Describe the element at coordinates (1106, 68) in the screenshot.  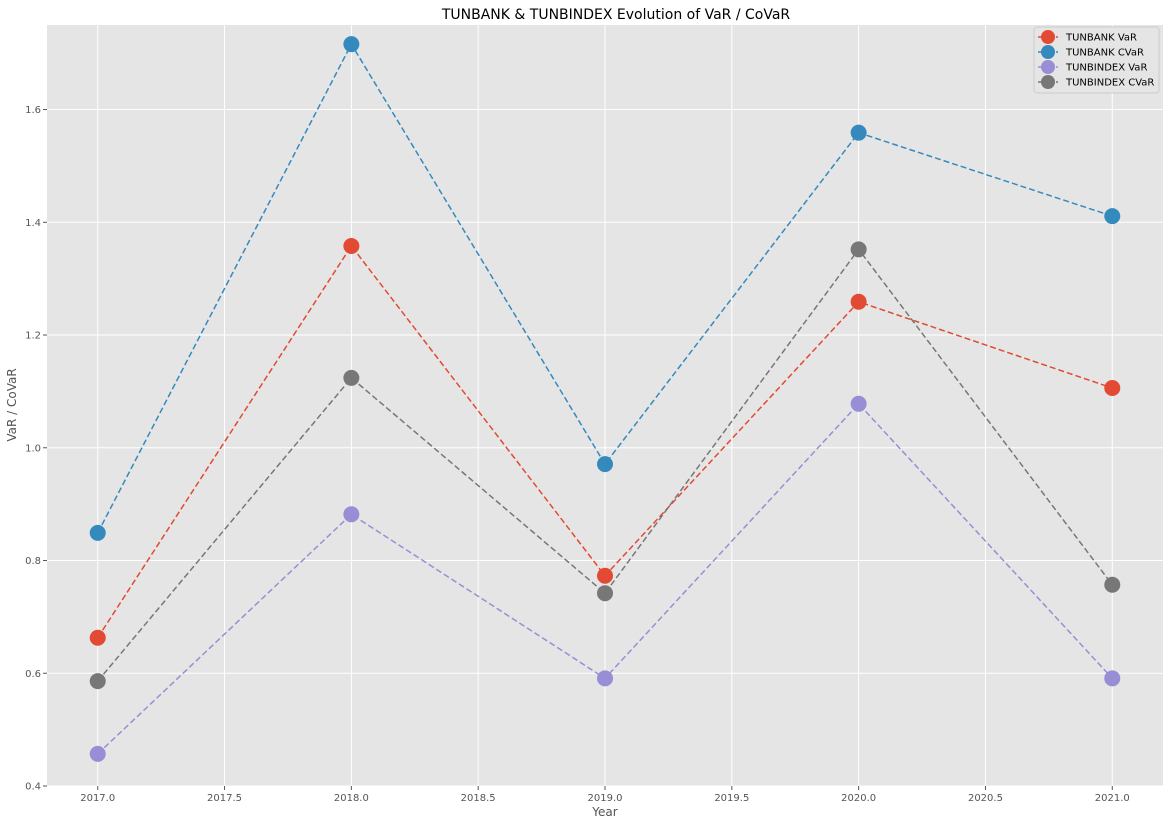
I see `legend-label-tunbindex-var: TUNBINDEX VaR` at that location.